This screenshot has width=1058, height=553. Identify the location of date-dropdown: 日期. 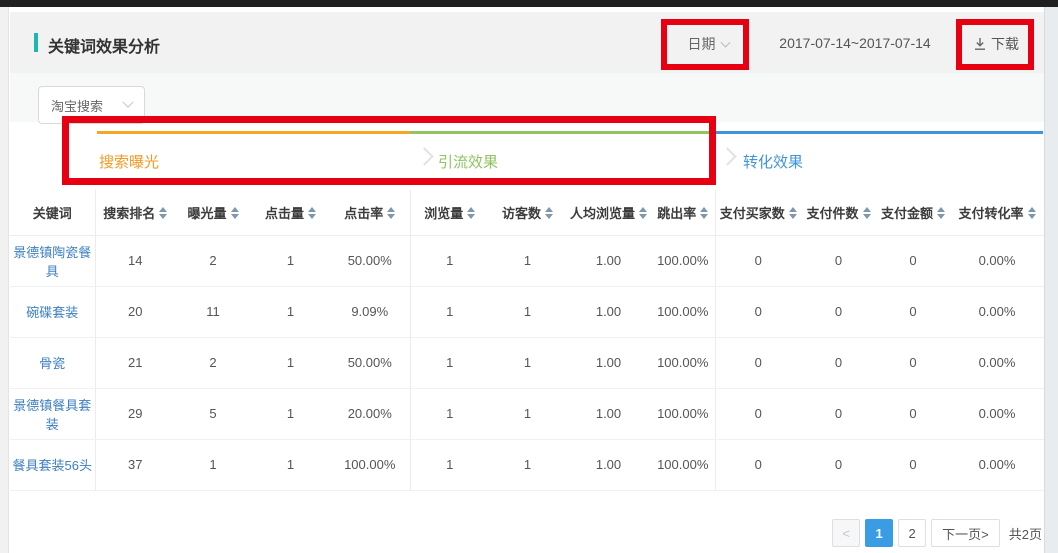
(708, 43).